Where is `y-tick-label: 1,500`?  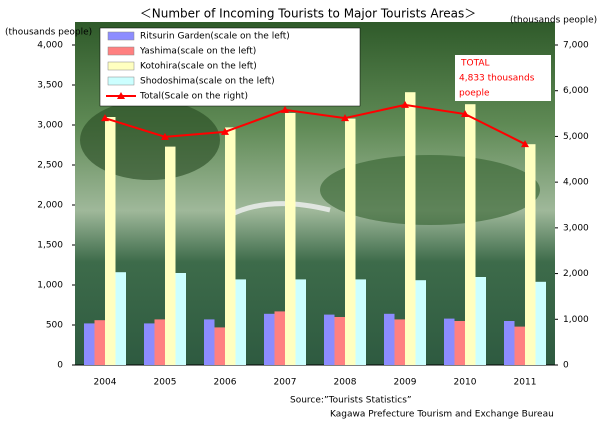 y-tick-label: 1,500 is located at coordinates (50, 246).